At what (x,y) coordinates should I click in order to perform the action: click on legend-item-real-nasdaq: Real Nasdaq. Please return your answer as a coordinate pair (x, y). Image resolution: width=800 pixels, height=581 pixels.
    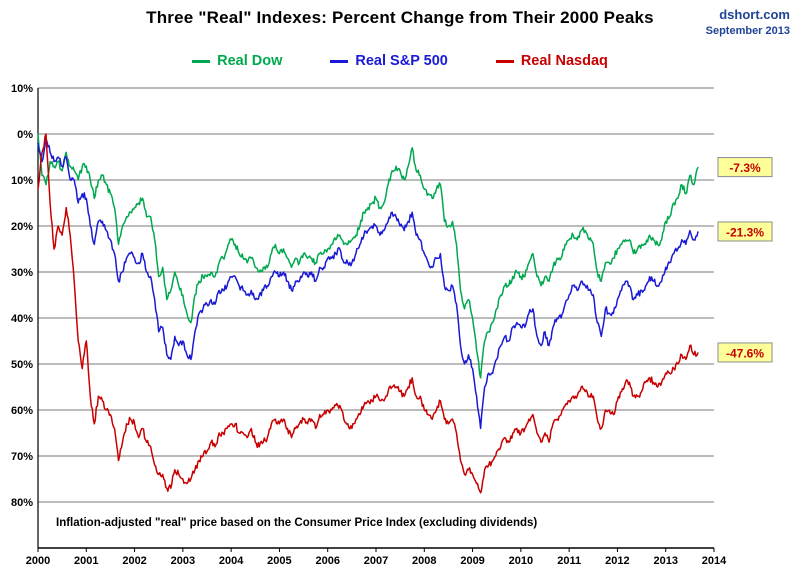
    Looking at the image, I should click on (551, 61).